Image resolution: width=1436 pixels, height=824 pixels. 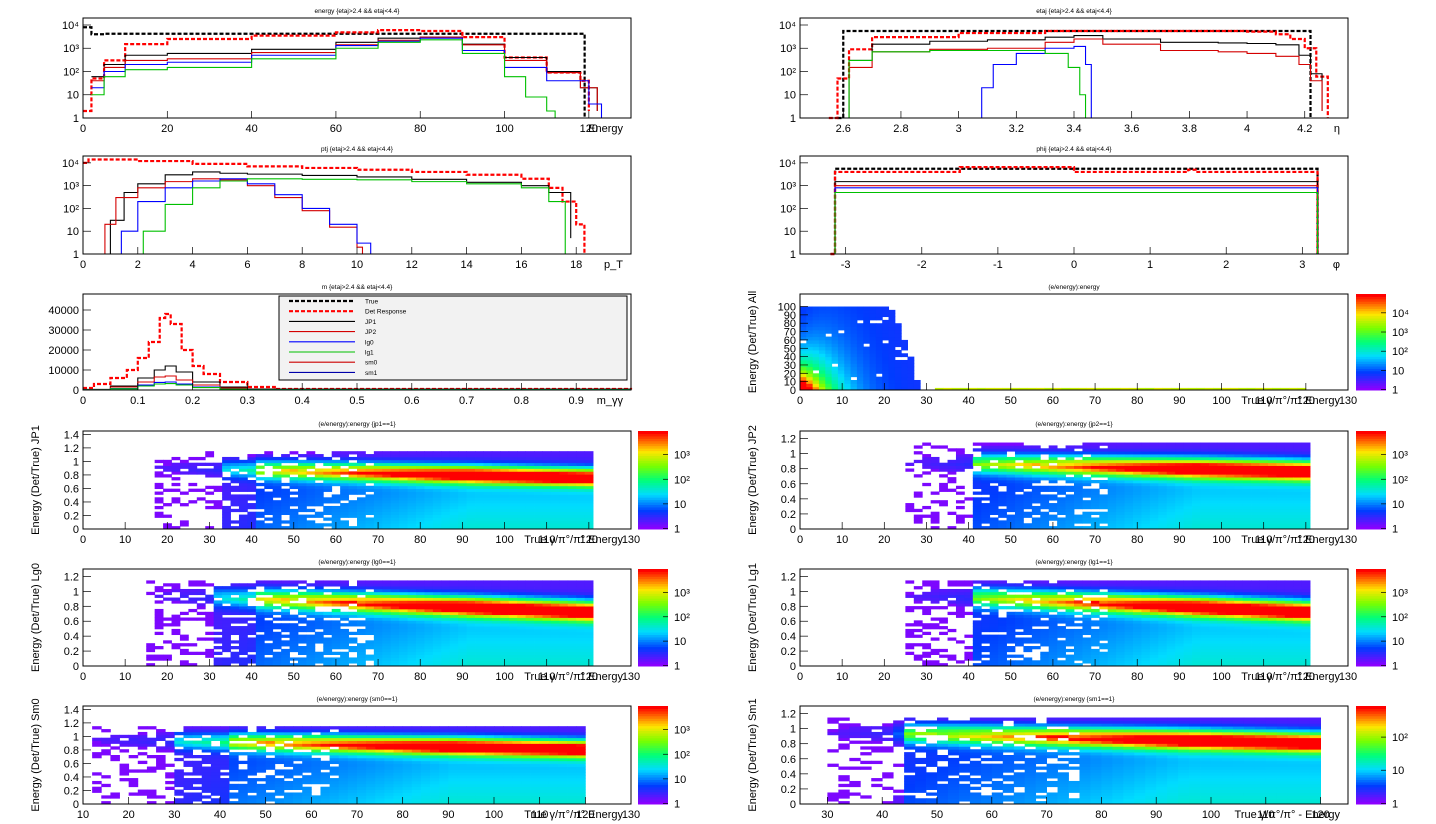 What do you see at coordinates (71, 489) in the screenshot?
I see `y-tick-label: 0.6` at bounding box center [71, 489].